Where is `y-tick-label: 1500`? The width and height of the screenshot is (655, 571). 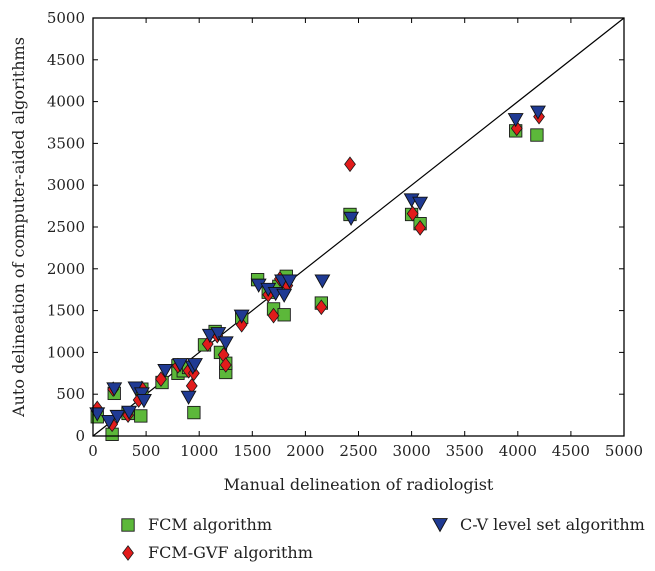
y-tick-label: 1500 is located at coordinates (66, 311).